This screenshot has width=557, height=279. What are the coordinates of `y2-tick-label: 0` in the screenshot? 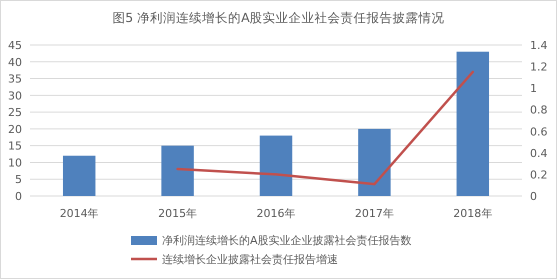 It's located at (533, 196).